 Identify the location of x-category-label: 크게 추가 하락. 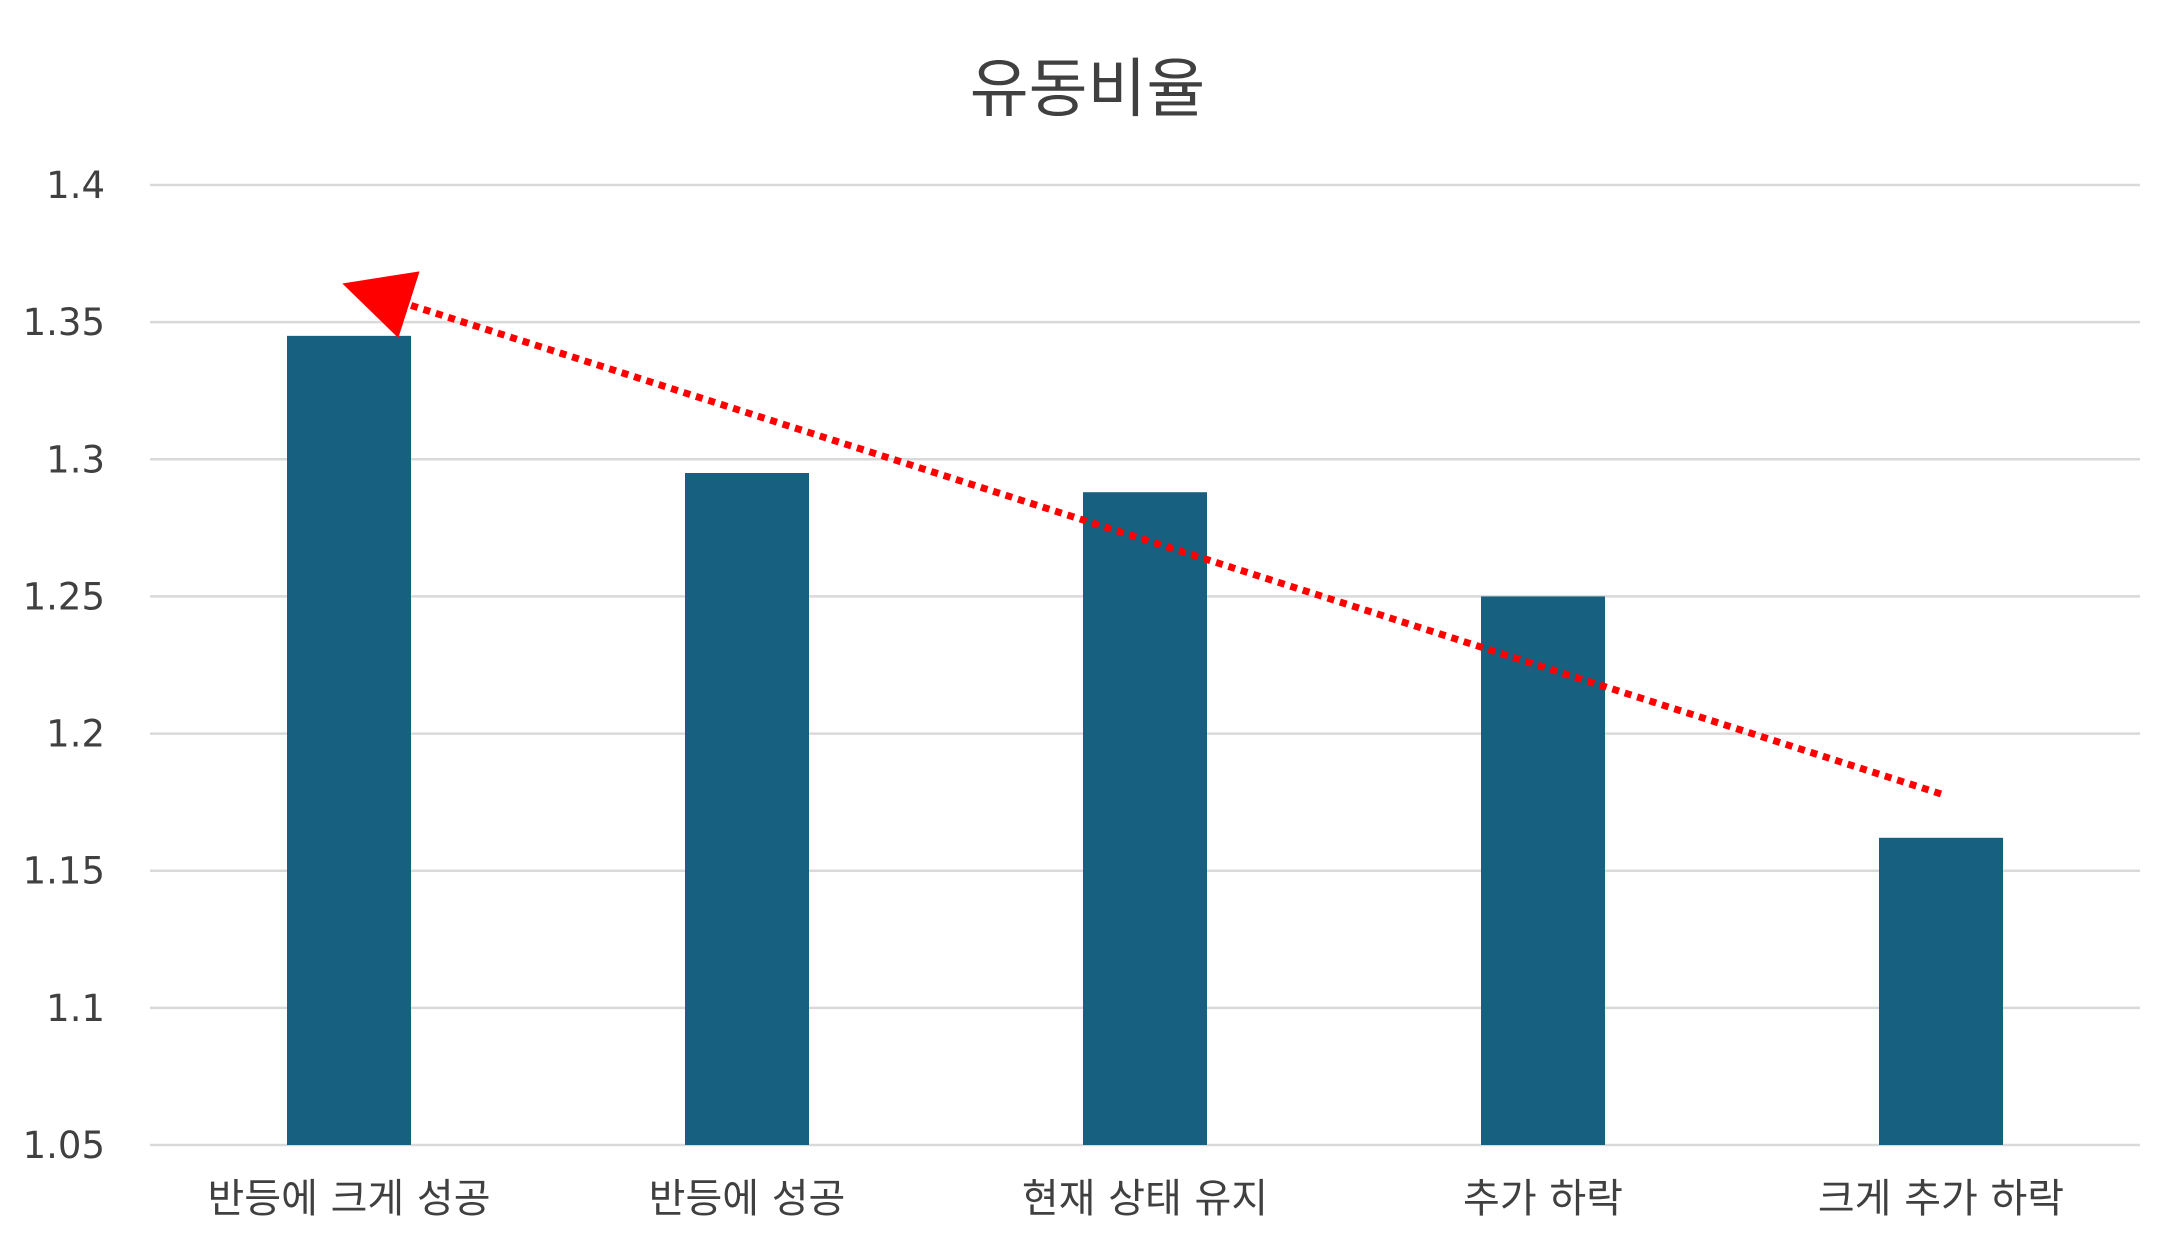
(1941, 1199).